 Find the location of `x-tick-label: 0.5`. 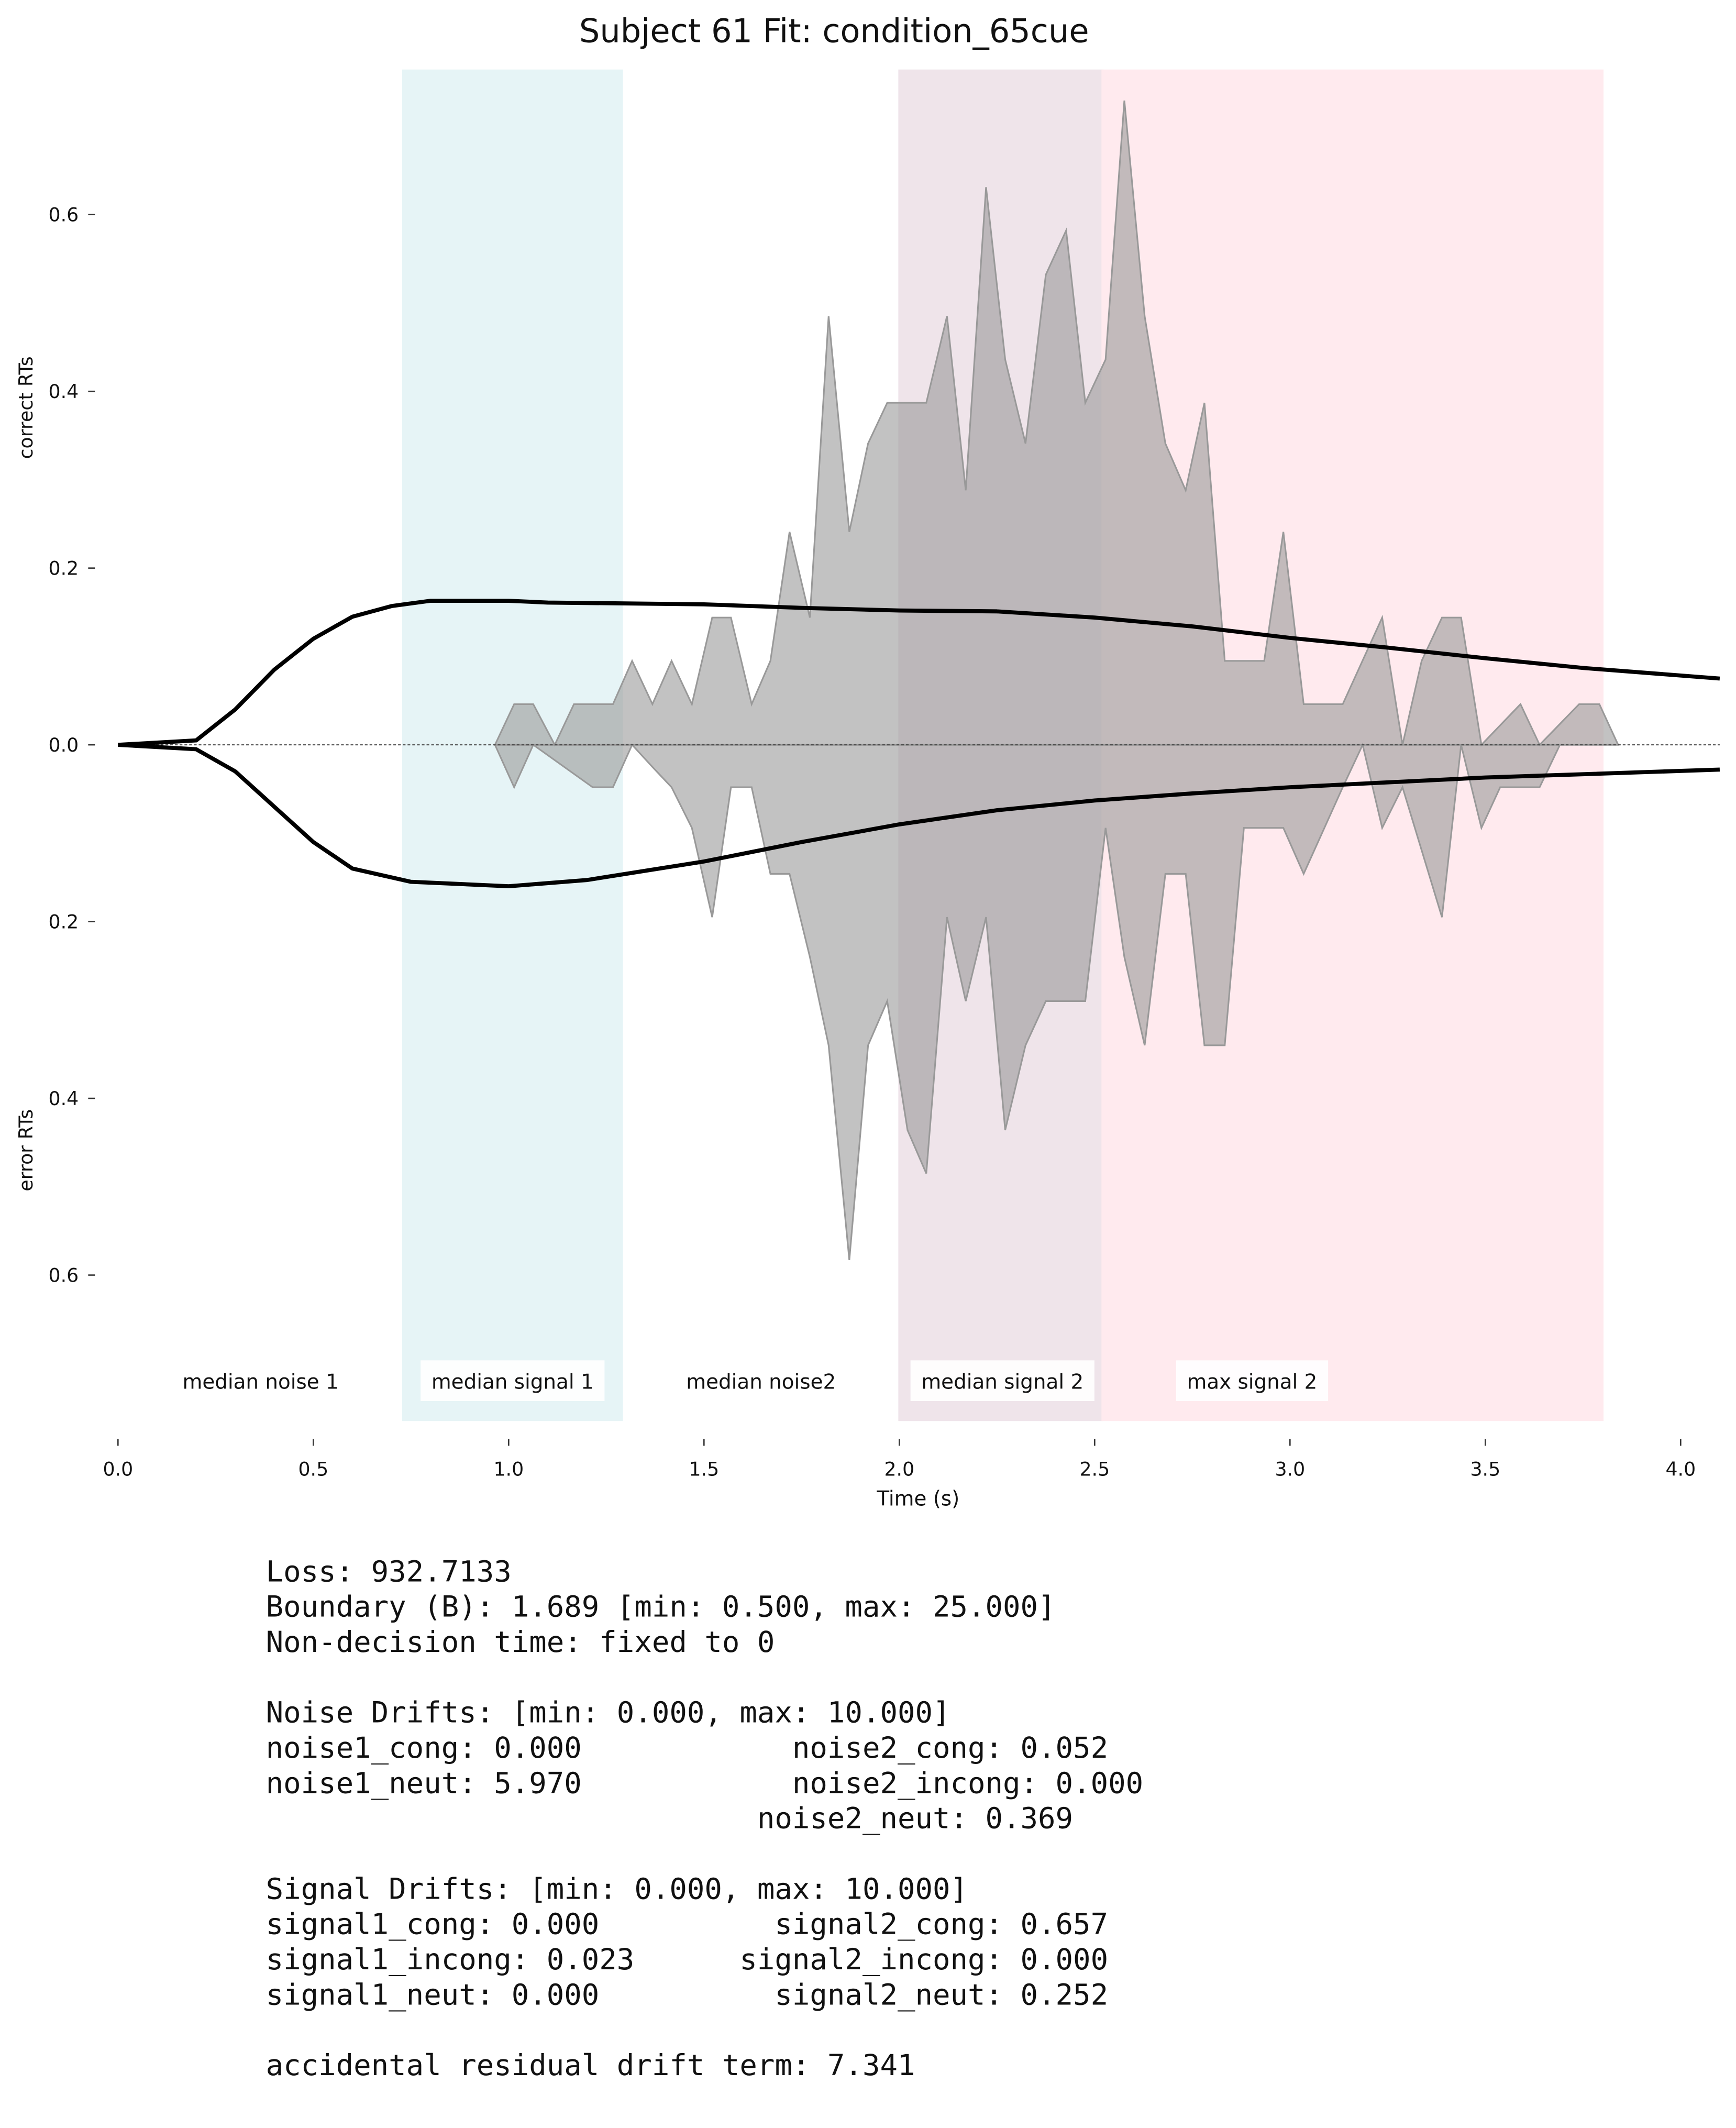

x-tick-label: 0.5 is located at coordinates (313, 1469).